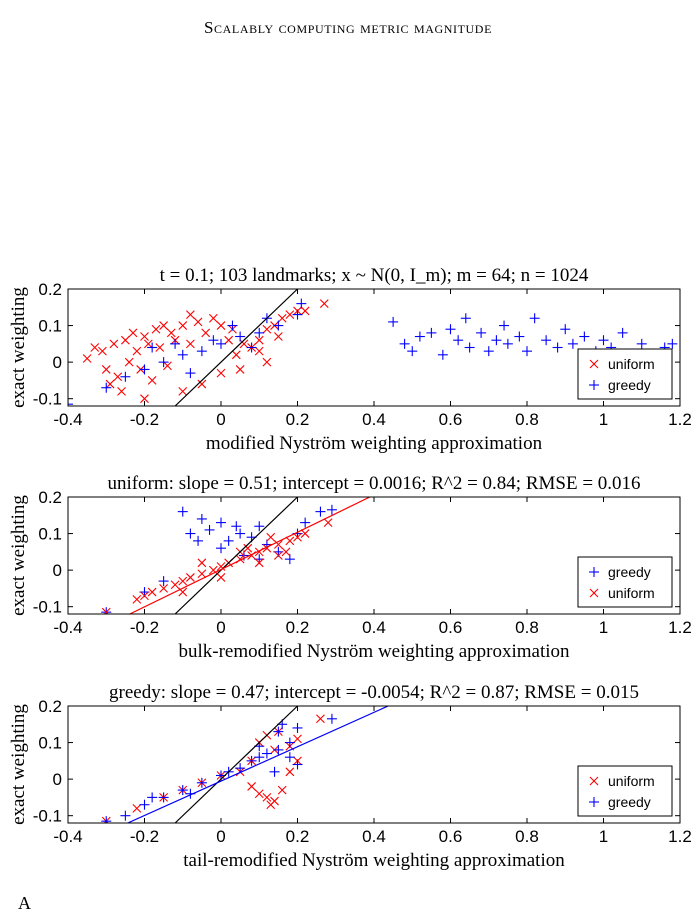  I want to click on x-tick-label: 0.8, so click(527, 627).